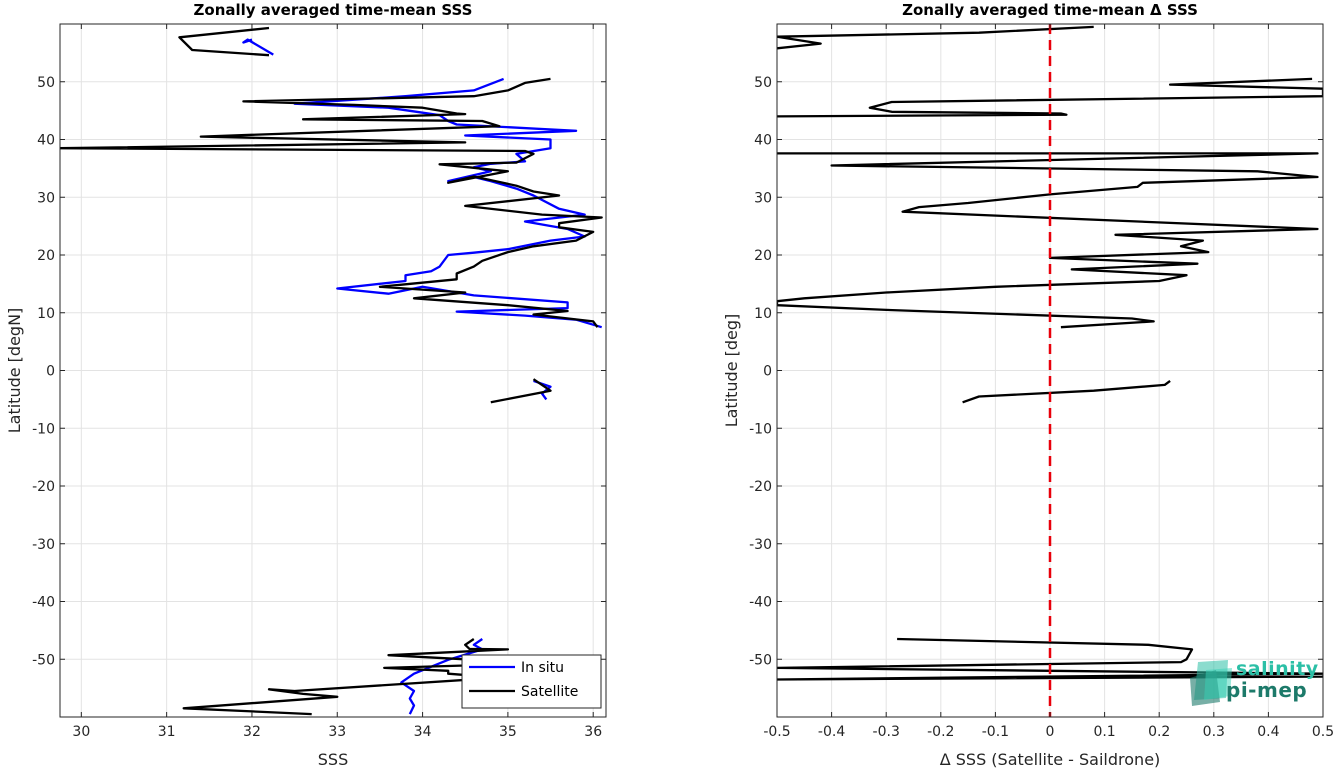 The height and width of the screenshot is (769, 1336). Describe the element at coordinates (167, 732) in the screenshot. I see `x-tick-label: 31` at that location.